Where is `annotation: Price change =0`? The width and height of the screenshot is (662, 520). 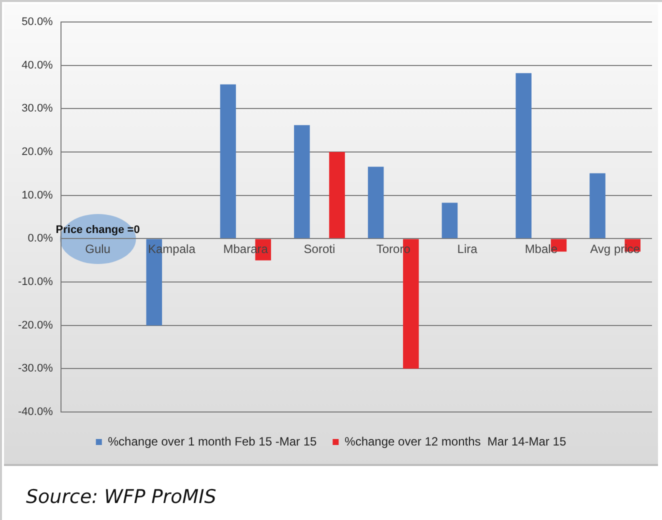 annotation: Price change =0 is located at coordinates (98, 230).